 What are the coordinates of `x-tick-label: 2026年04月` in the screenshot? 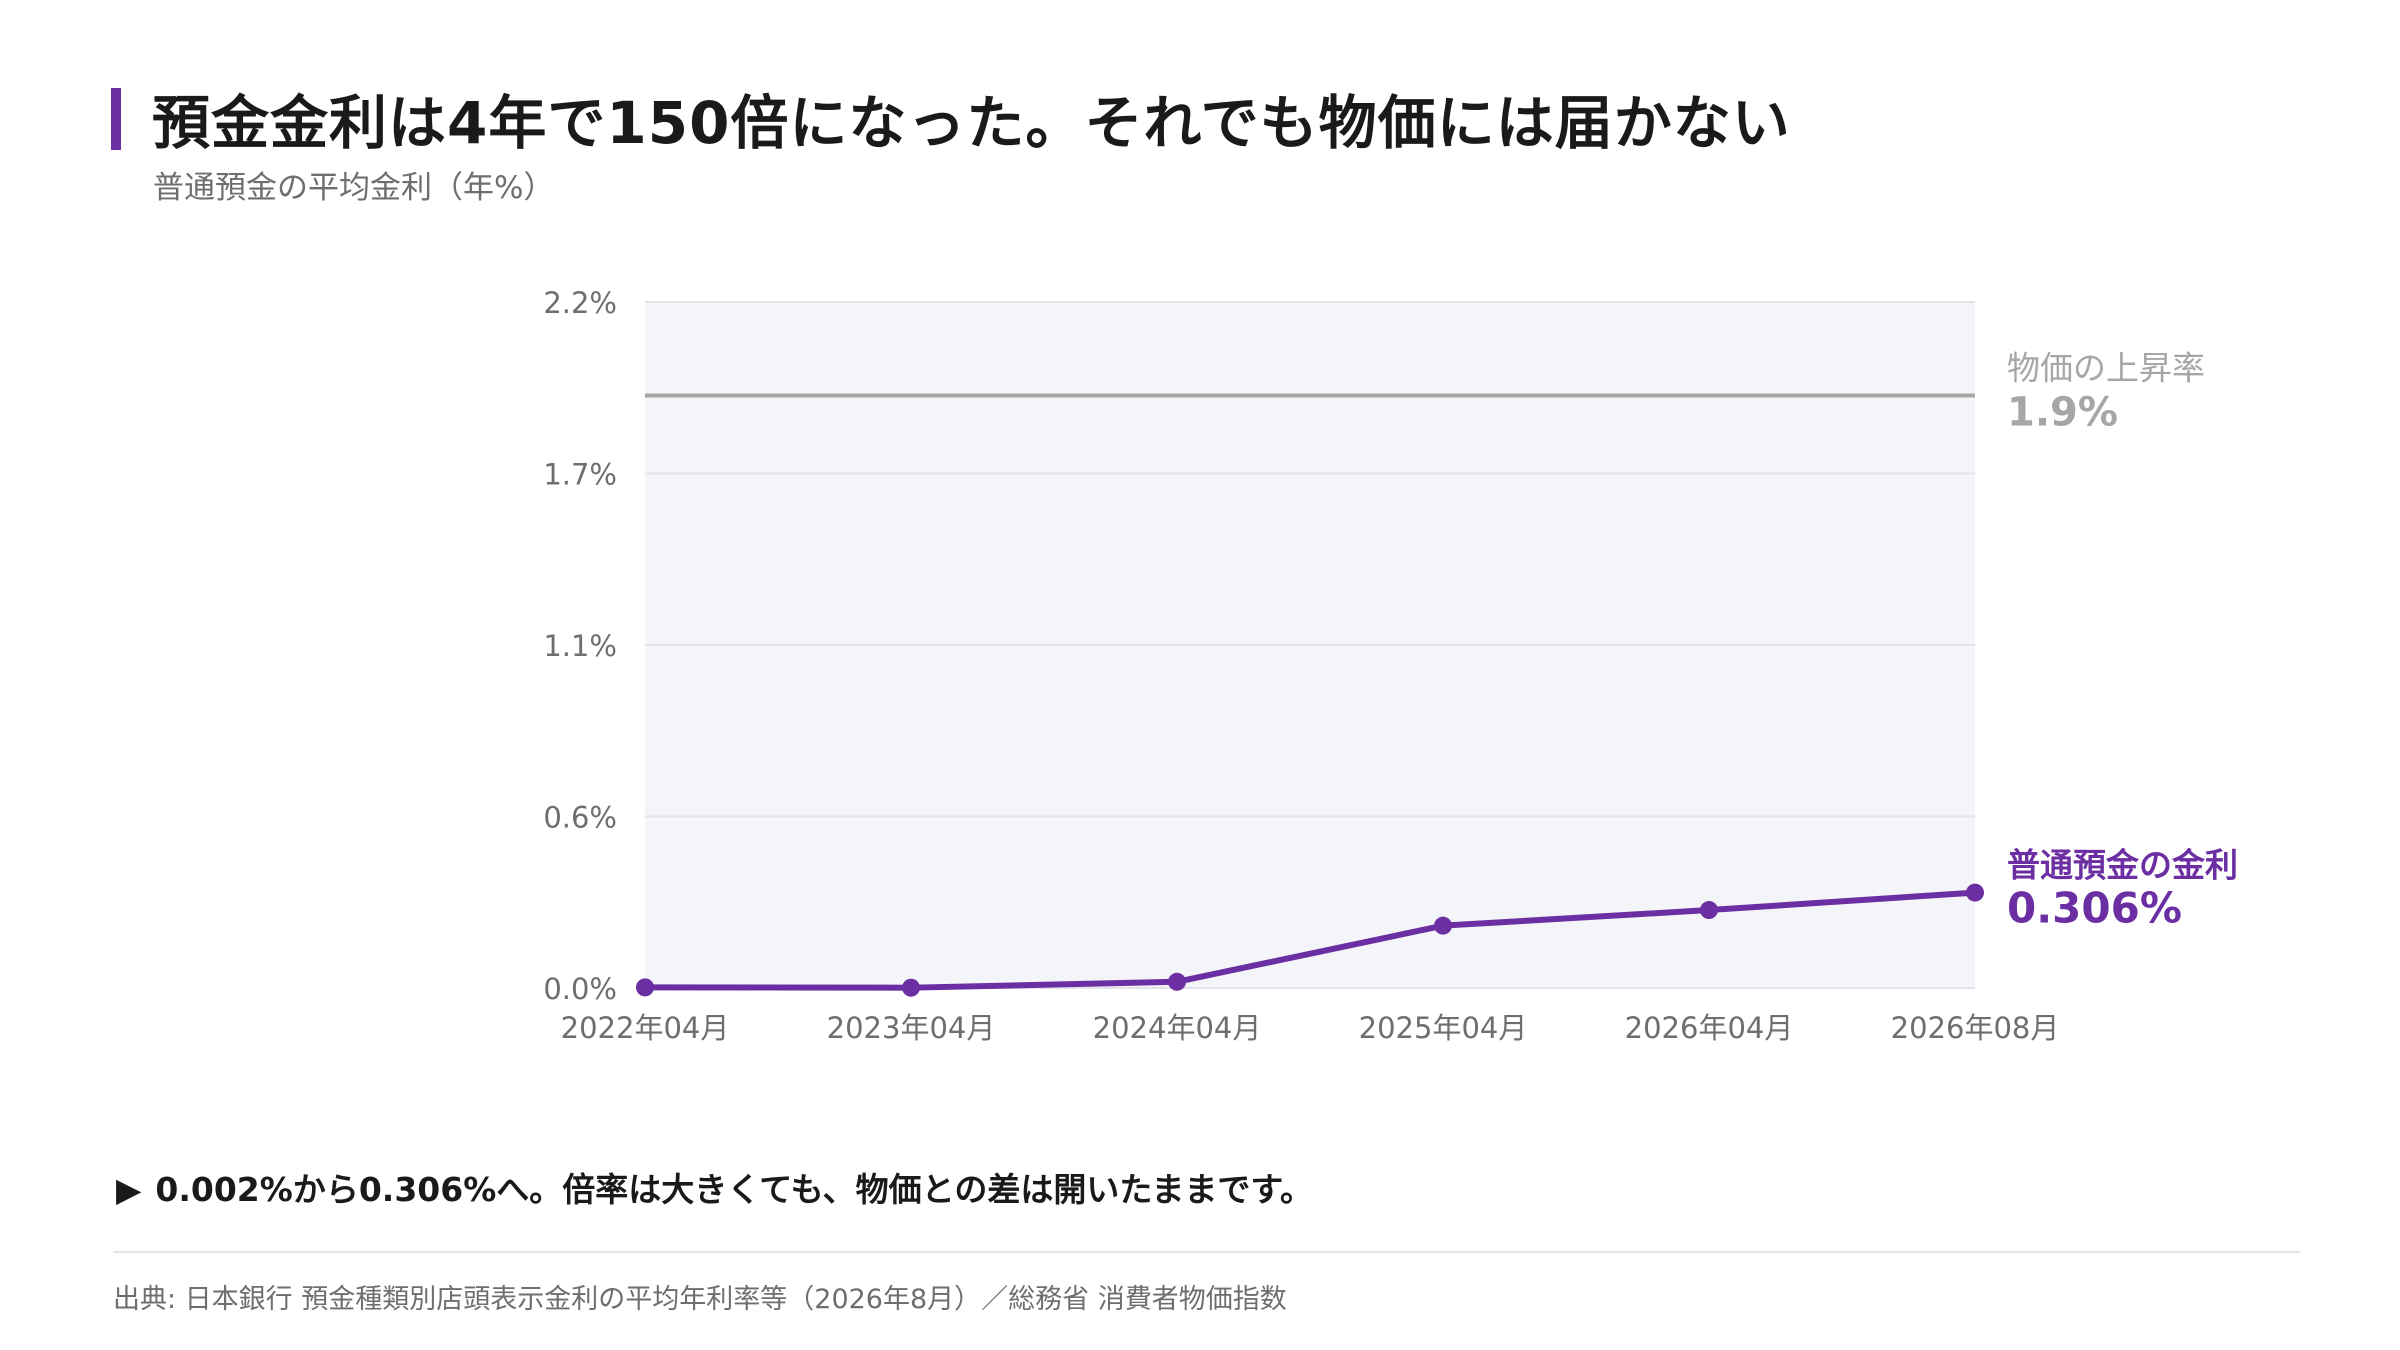 It's located at (1709, 1028).